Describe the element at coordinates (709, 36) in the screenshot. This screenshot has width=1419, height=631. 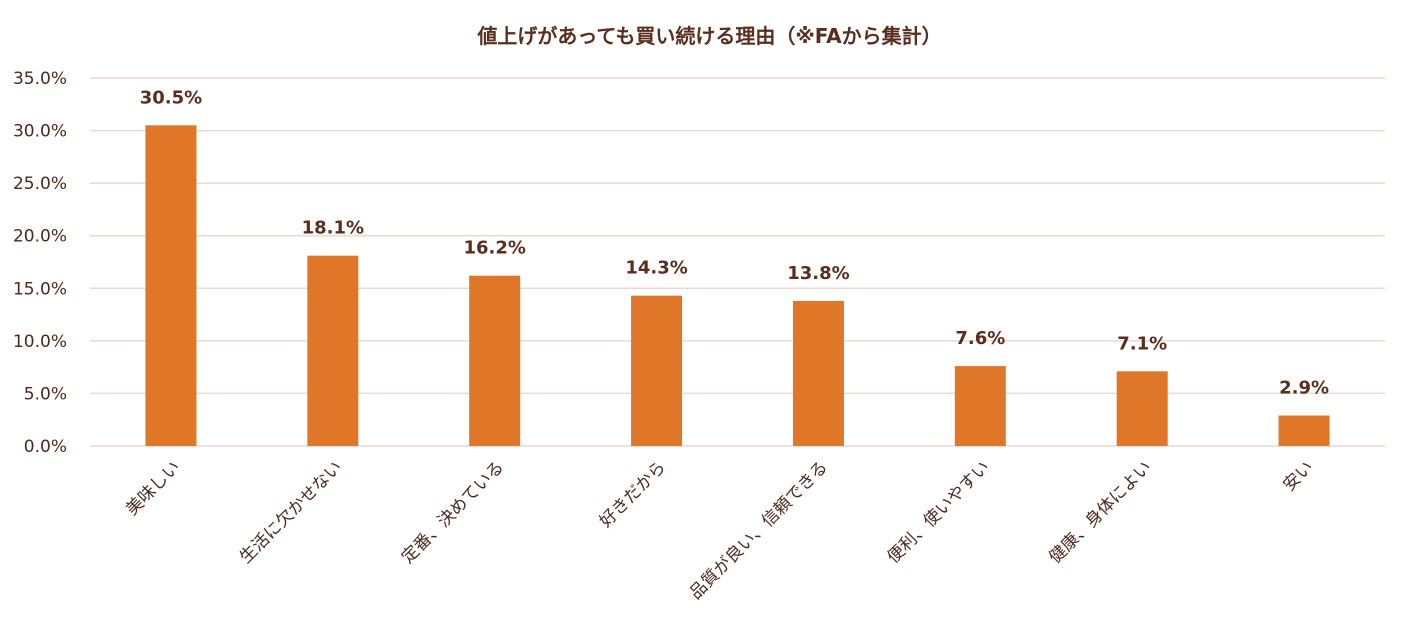
I see `chart-title: 値上げがあっても買い続ける理由（※FAから集計）` at that location.